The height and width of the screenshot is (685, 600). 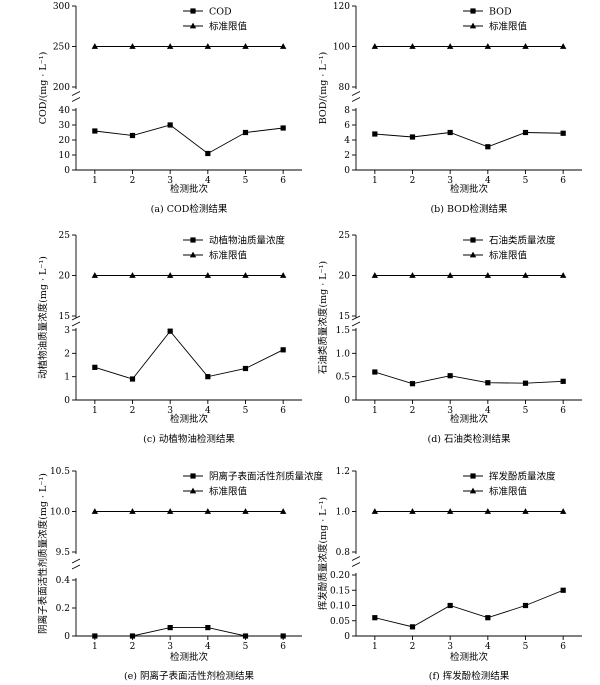 What do you see at coordinates (189, 676) in the screenshot?
I see `panel-caption: (e) 阴离子表面活性剂检测结果` at bounding box center [189, 676].